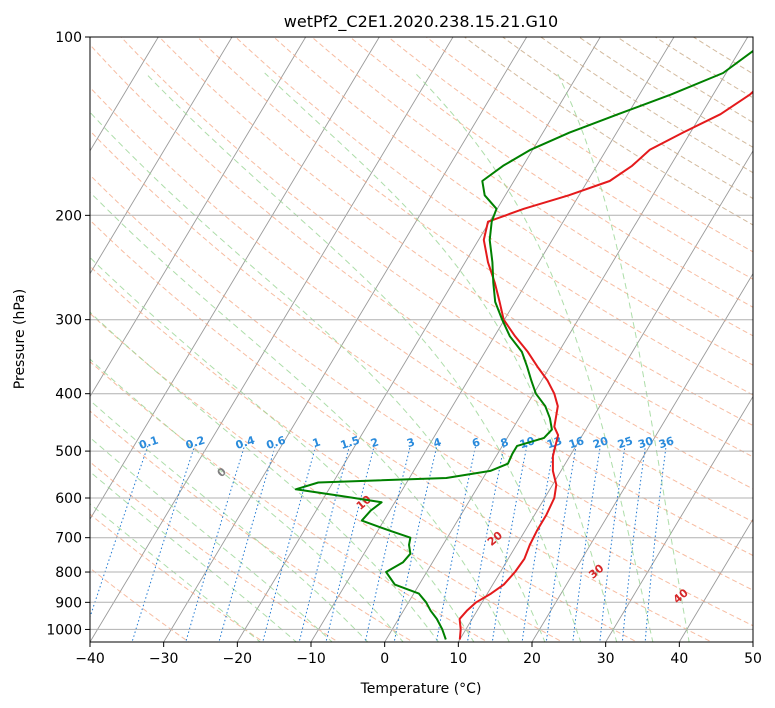 This screenshot has height=708, width=775. I want to click on x-tick-label: −10, so click(311, 659).